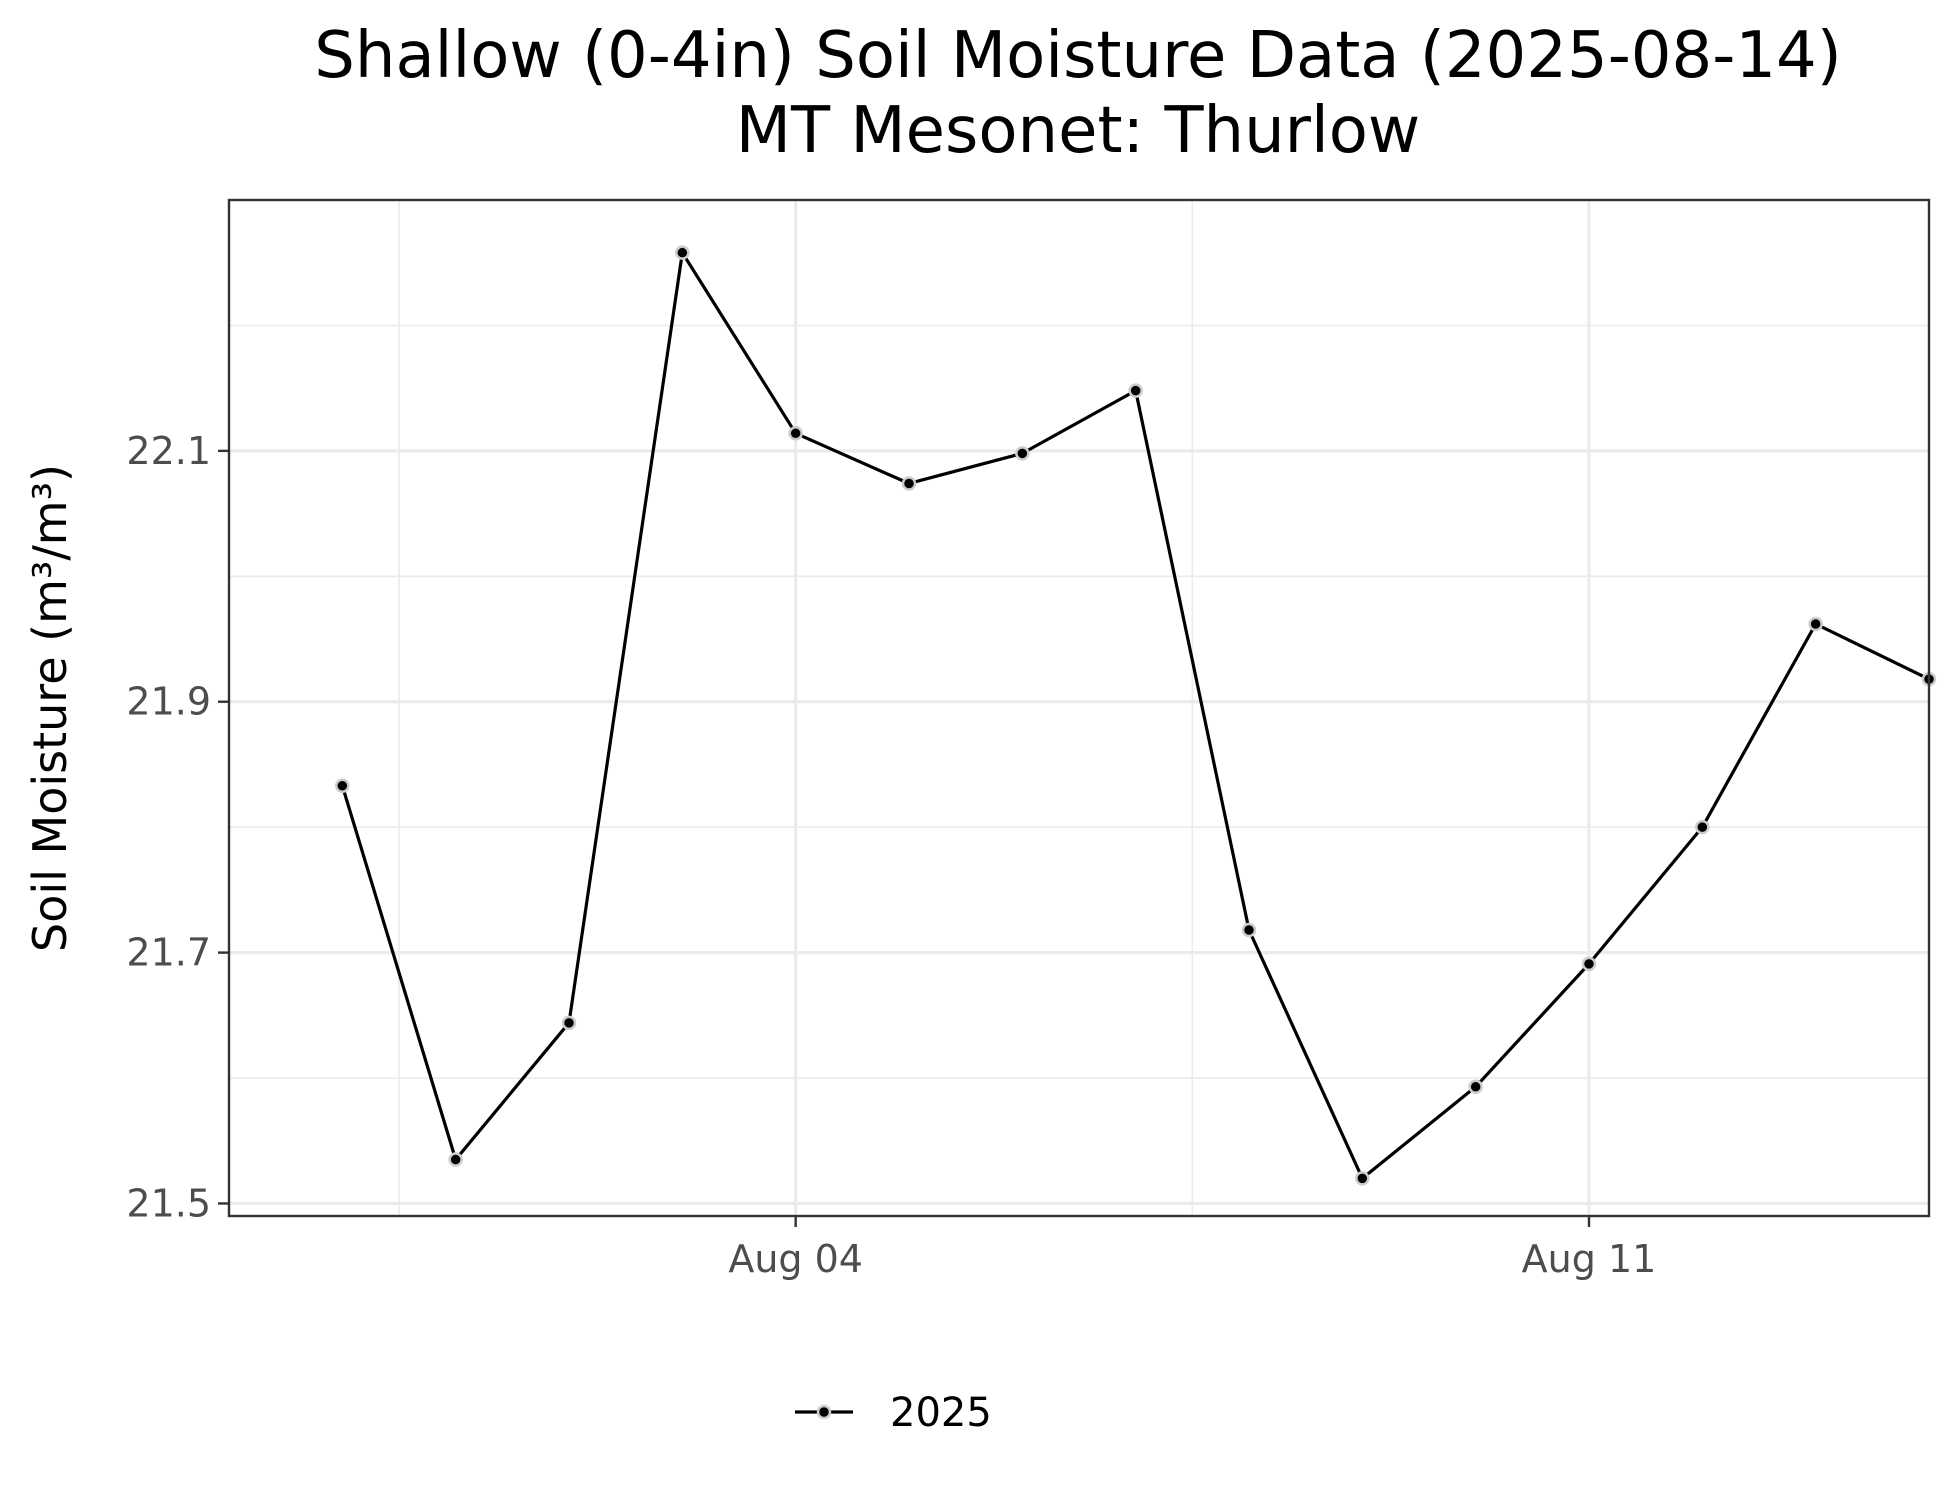 The image size is (1950, 1500). What do you see at coordinates (168, 451) in the screenshot?
I see `y-tick-label: 22.1` at bounding box center [168, 451].